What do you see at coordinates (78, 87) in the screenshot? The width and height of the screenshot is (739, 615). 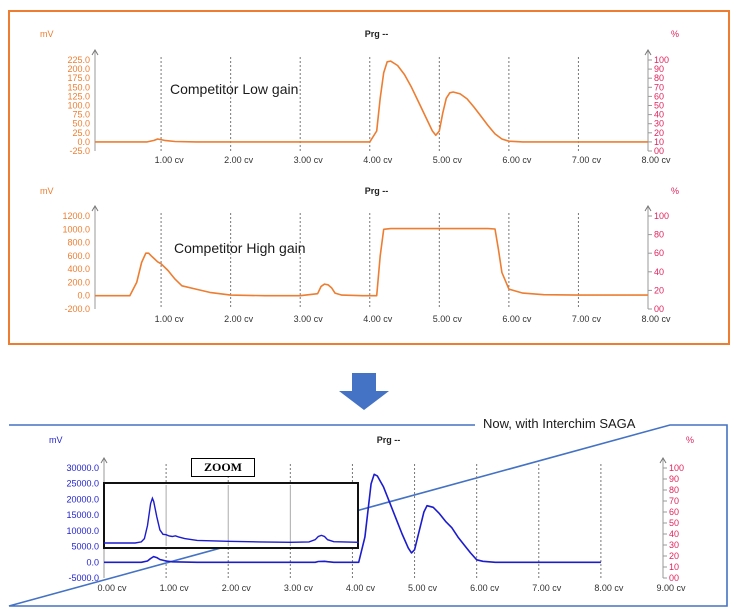 I see `y-tick-label: 150.0` at bounding box center [78, 87].